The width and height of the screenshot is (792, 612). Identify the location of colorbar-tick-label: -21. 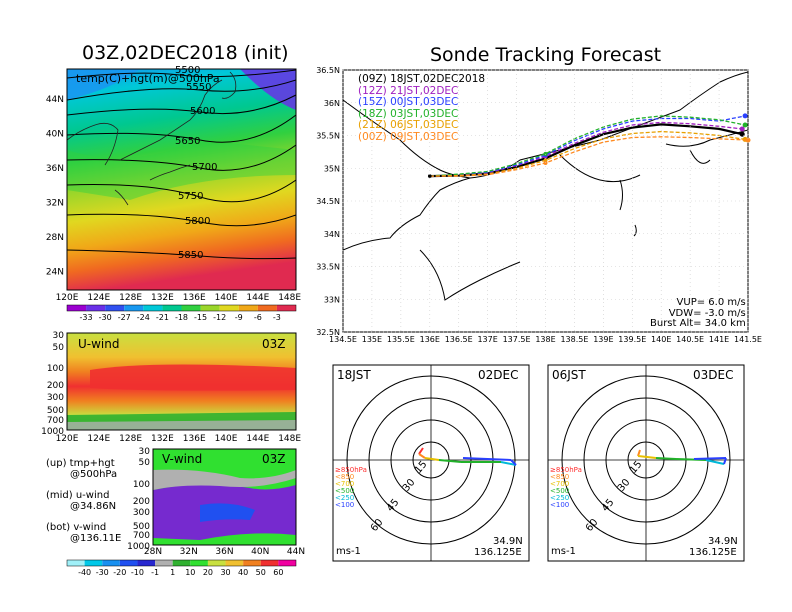
(162, 317).